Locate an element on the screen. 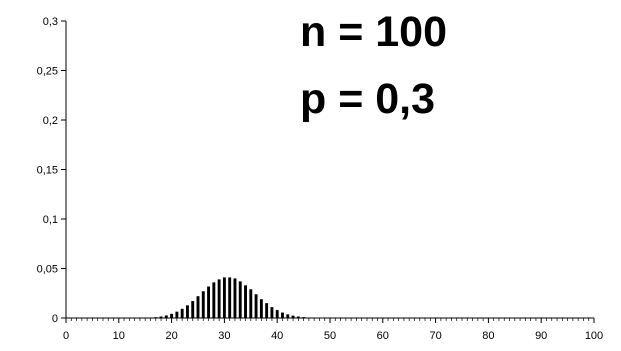 The height and width of the screenshot is (351, 621). x-tick-label-60: 60 is located at coordinates (383, 336).